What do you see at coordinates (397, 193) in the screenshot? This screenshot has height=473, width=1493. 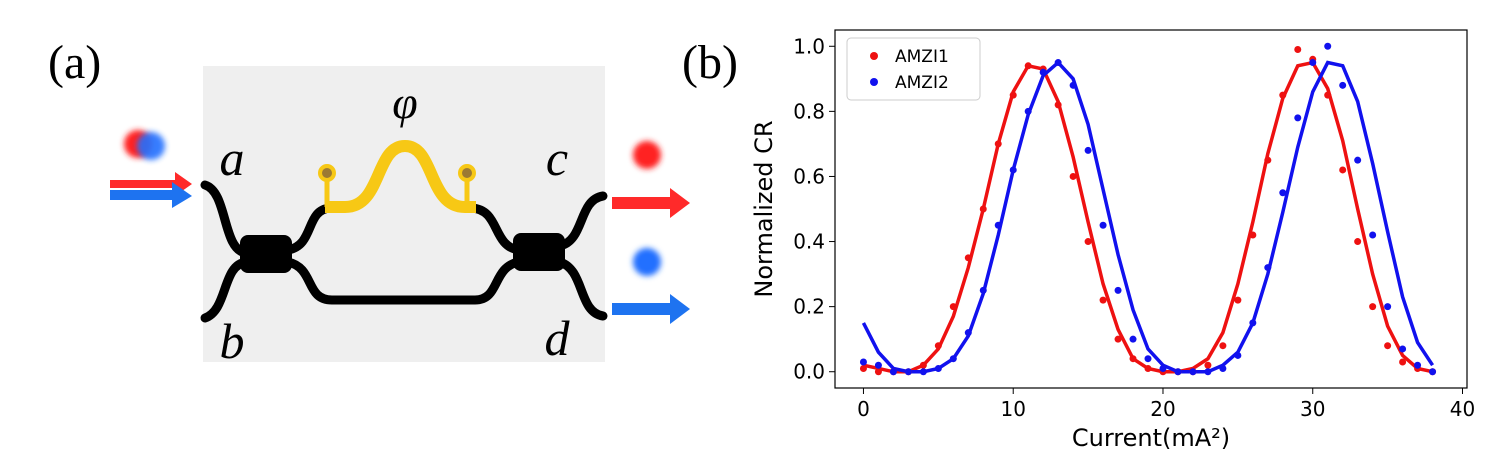 I see `heater-lead` at bounding box center [397, 193].